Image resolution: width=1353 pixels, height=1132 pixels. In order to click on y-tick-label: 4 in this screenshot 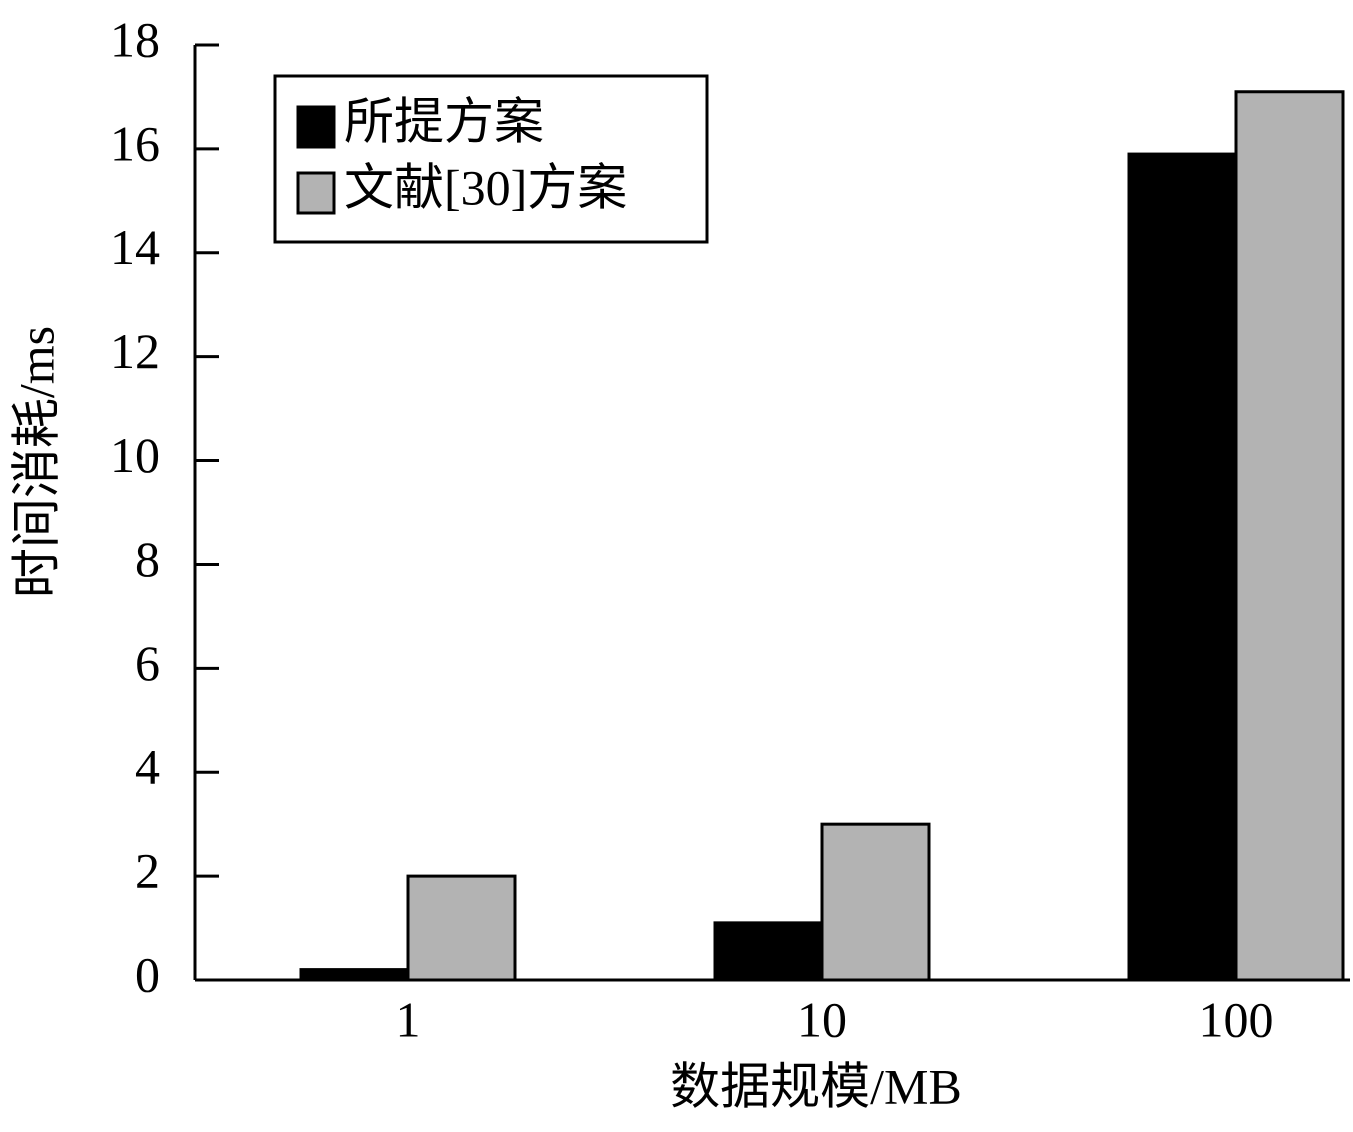, I will do `click(147, 767)`.